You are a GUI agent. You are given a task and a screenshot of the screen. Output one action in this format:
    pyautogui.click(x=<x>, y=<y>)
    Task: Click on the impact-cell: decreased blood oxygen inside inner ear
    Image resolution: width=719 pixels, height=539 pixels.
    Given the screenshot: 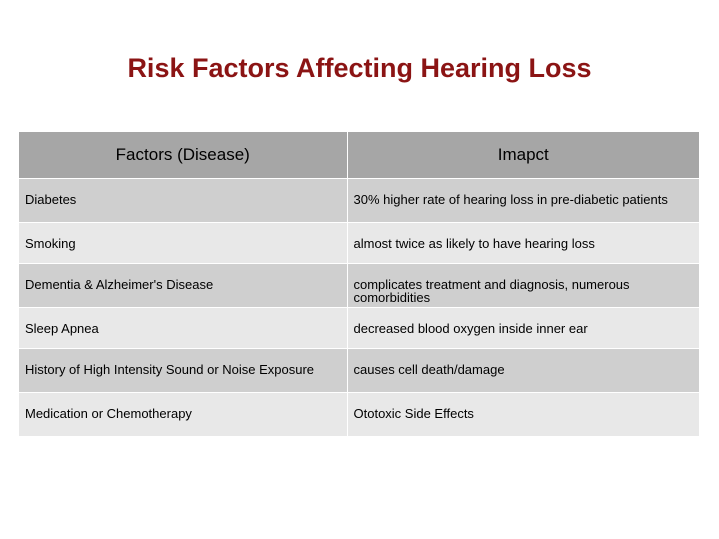 What is the action you would take?
    pyautogui.click(x=523, y=328)
    